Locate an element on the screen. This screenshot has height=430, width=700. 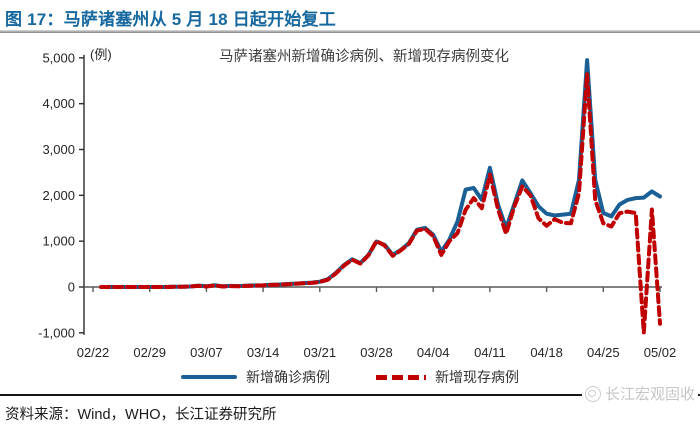
svg-text: 03/07 is located at coordinates (206, 352).